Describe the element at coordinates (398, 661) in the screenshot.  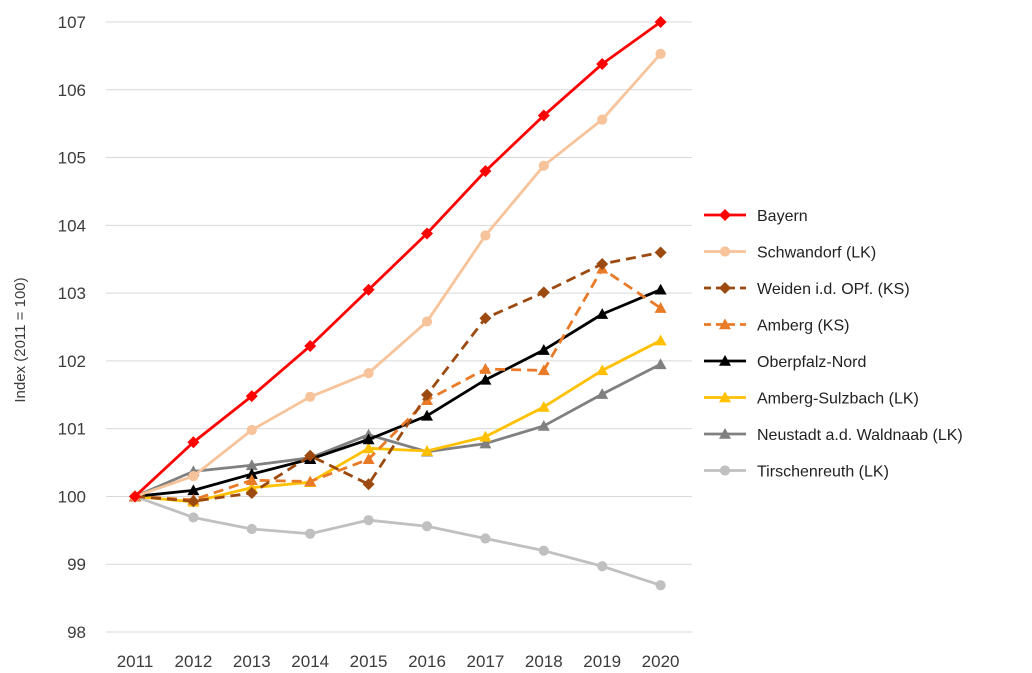
I see `x-axis-ticks: 2011 2012 2013 2014 2015 2016 2017 2018 2019 2020` at that location.